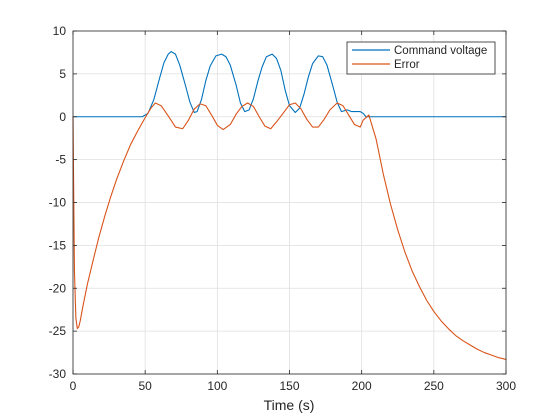 The image size is (560, 420). I want to click on y-tick-label: -10, so click(58, 203).